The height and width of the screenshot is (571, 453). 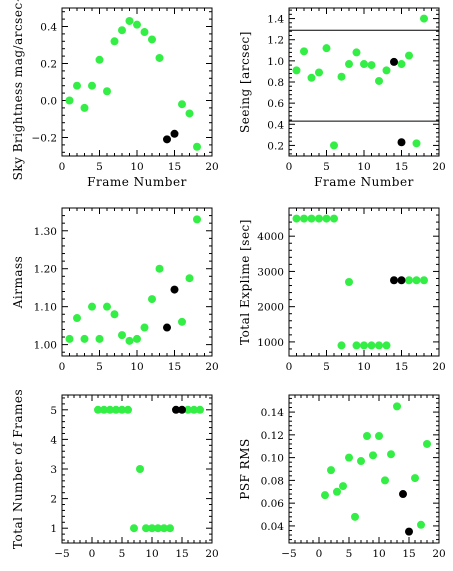 What do you see at coordinates (270, 272) in the screenshot?
I see `y-tick-label: 3000` at bounding box center [270, 272].